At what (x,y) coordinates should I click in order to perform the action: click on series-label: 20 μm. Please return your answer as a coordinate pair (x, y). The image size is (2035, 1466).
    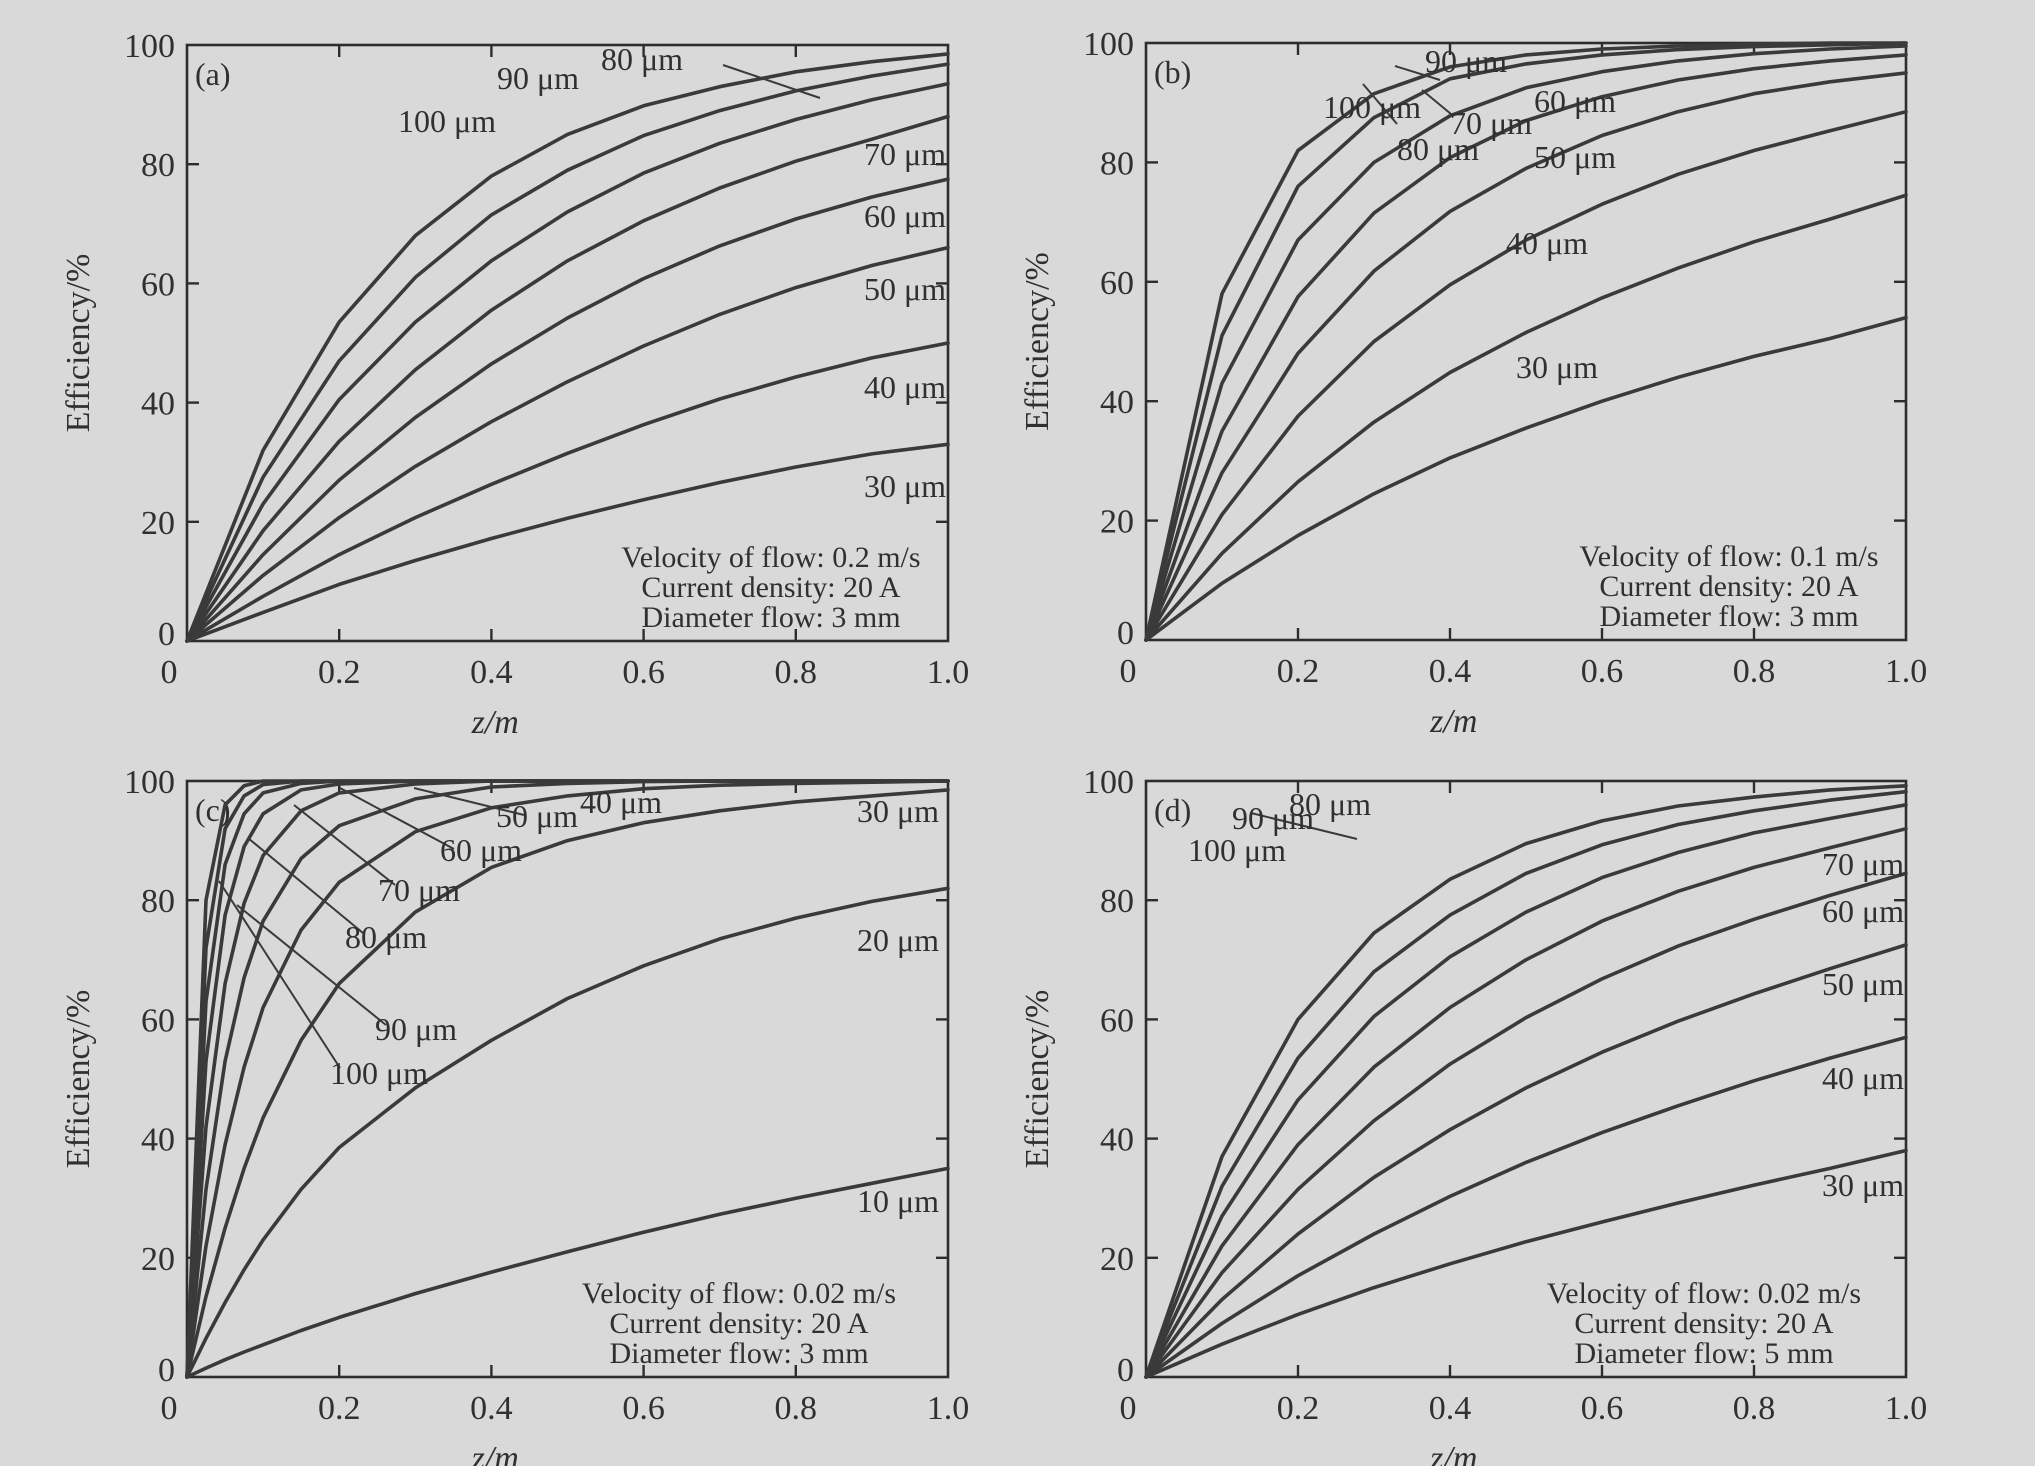
    Looking at the image, I should click on (898, 940).